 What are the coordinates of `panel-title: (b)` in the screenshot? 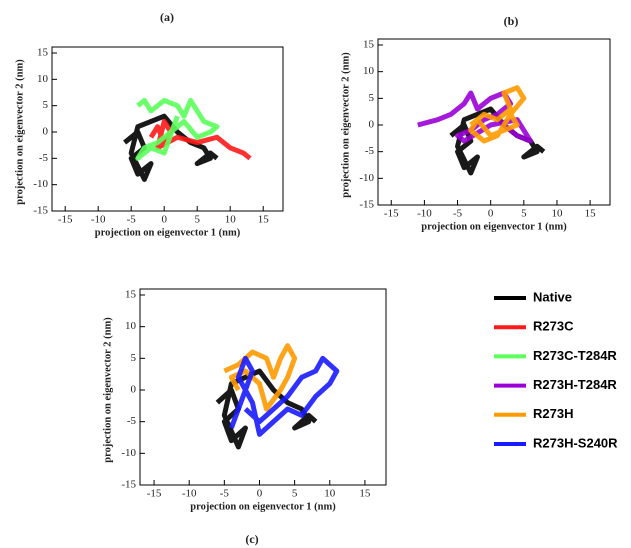 It's located at (511, 21).